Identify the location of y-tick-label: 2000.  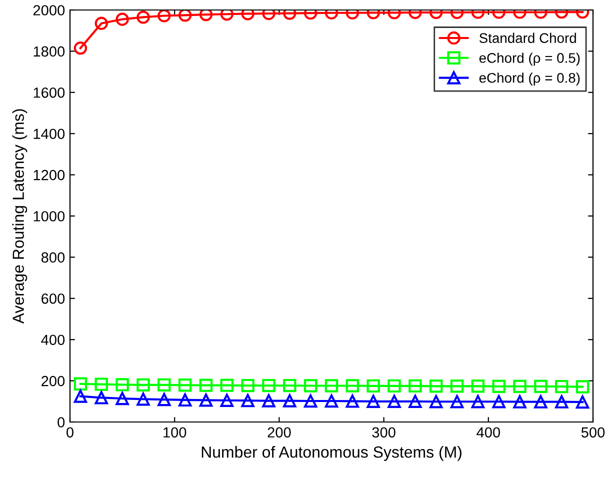
(49, 10).